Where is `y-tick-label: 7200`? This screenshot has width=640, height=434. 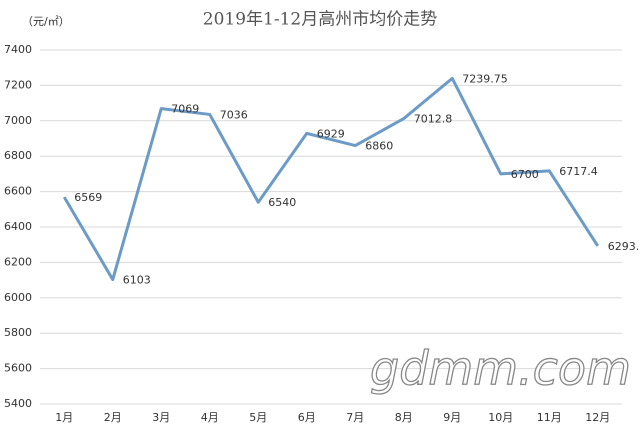 y-tick-label: 7200 is located at coordinates (18, 84).